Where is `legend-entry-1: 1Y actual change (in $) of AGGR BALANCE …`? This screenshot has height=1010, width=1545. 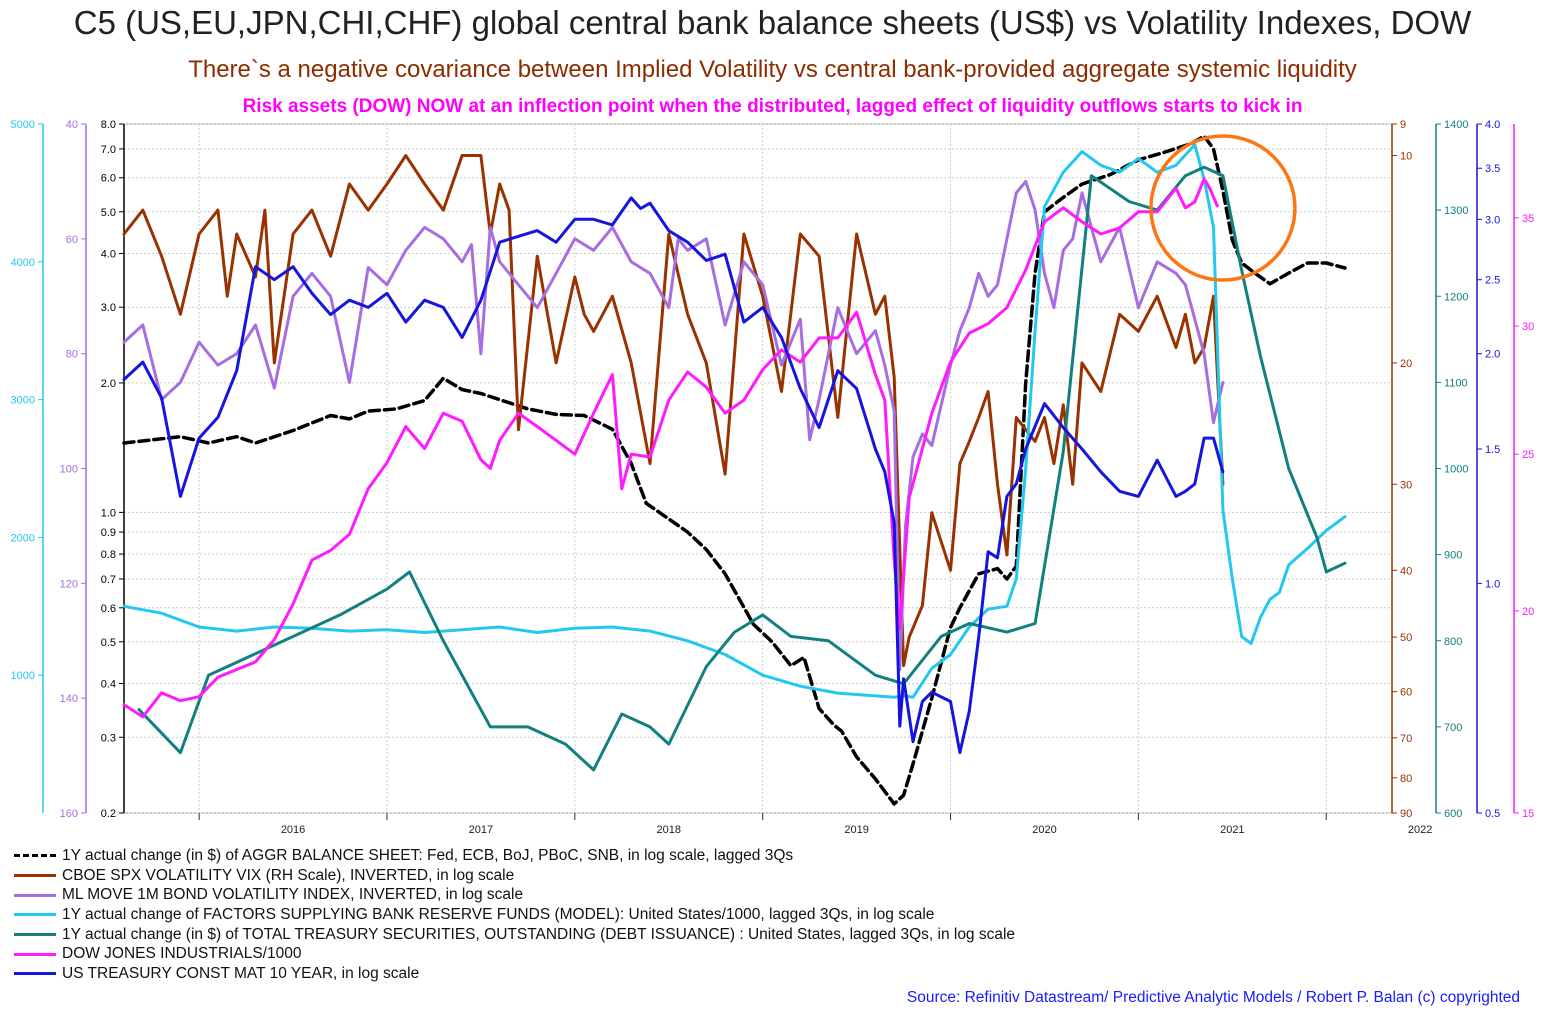 legend-entry-1: 1Y actual change (in $) of AGGR BALANCE … is located at coordinates (514, 856).